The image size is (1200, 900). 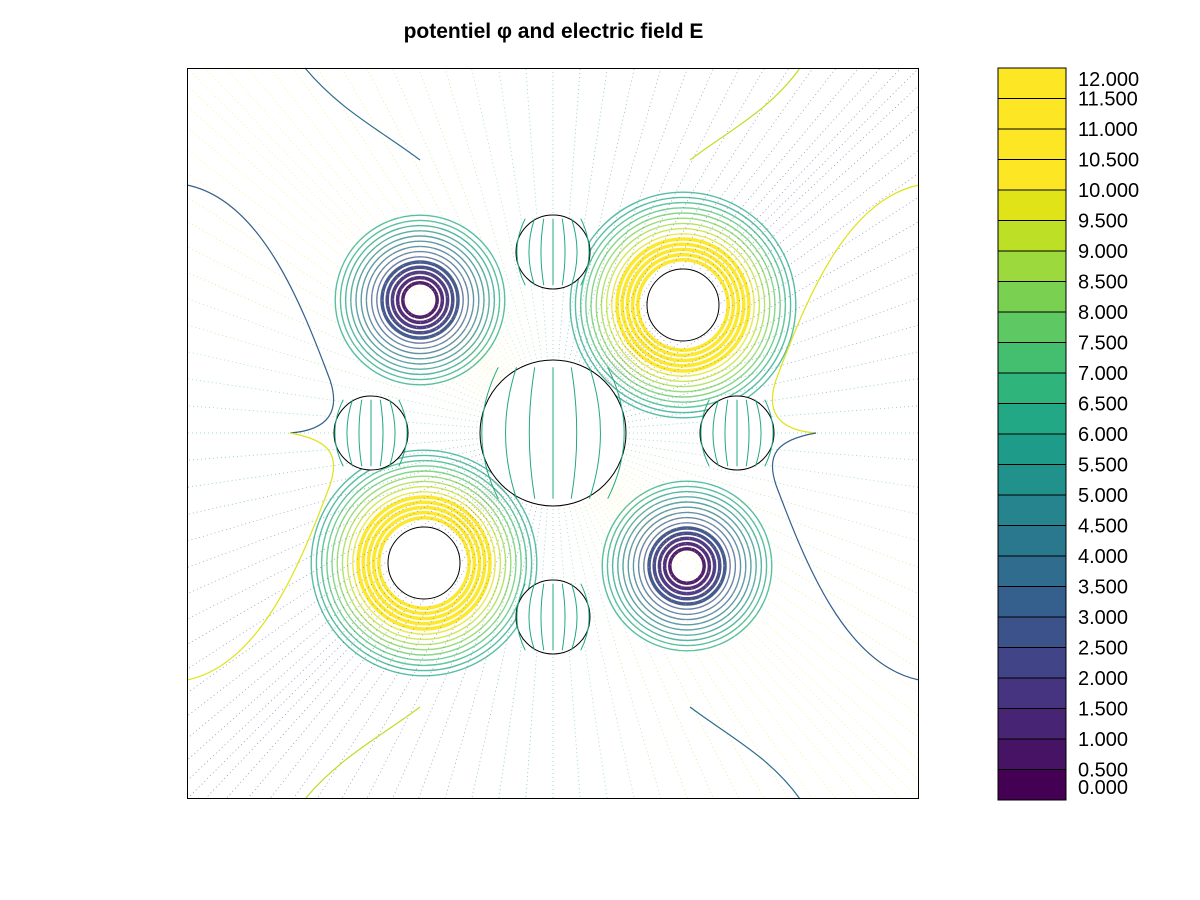 I want to click on colorbar-tick-label: 9.500, so click(x=1103, y=222).